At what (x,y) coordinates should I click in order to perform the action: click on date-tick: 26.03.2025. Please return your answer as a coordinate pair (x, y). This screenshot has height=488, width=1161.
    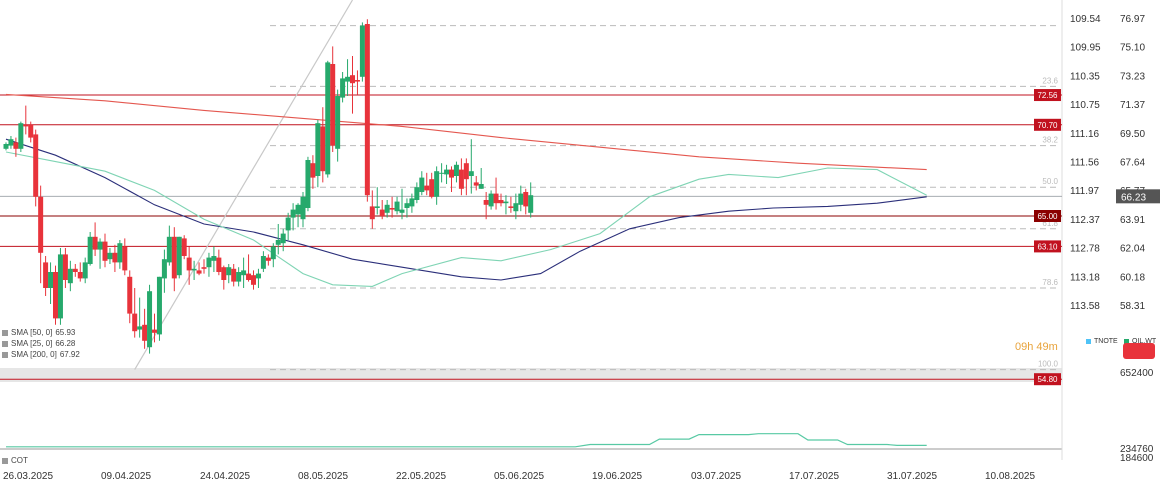
    Looking at the image, I should click on (28, 476).